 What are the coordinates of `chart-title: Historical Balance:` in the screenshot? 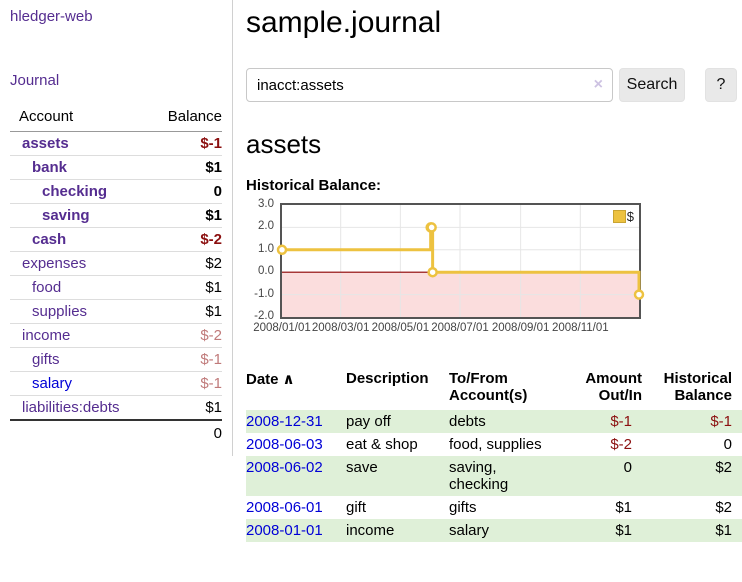 It's located at (314, 185).